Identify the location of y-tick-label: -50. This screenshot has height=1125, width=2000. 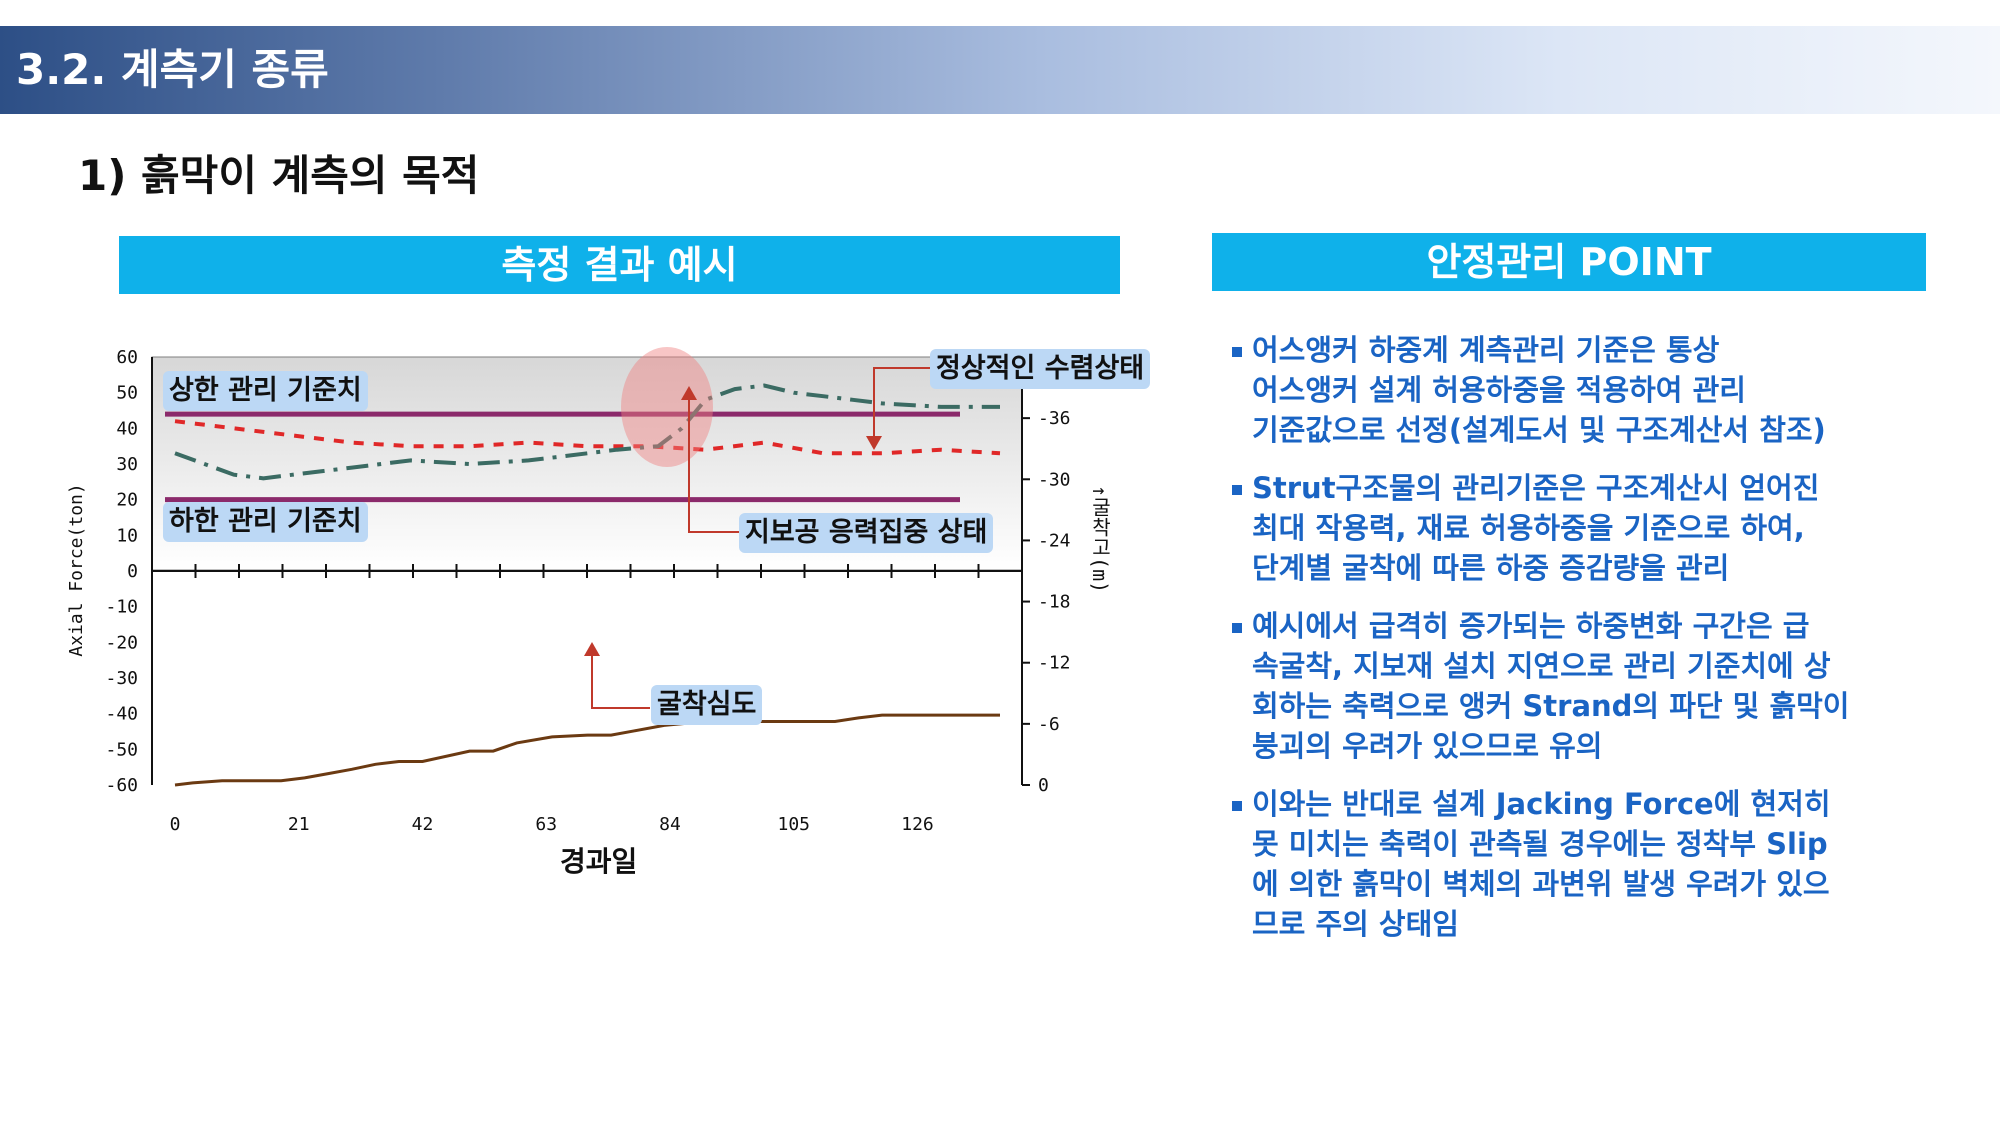
(121, 749).